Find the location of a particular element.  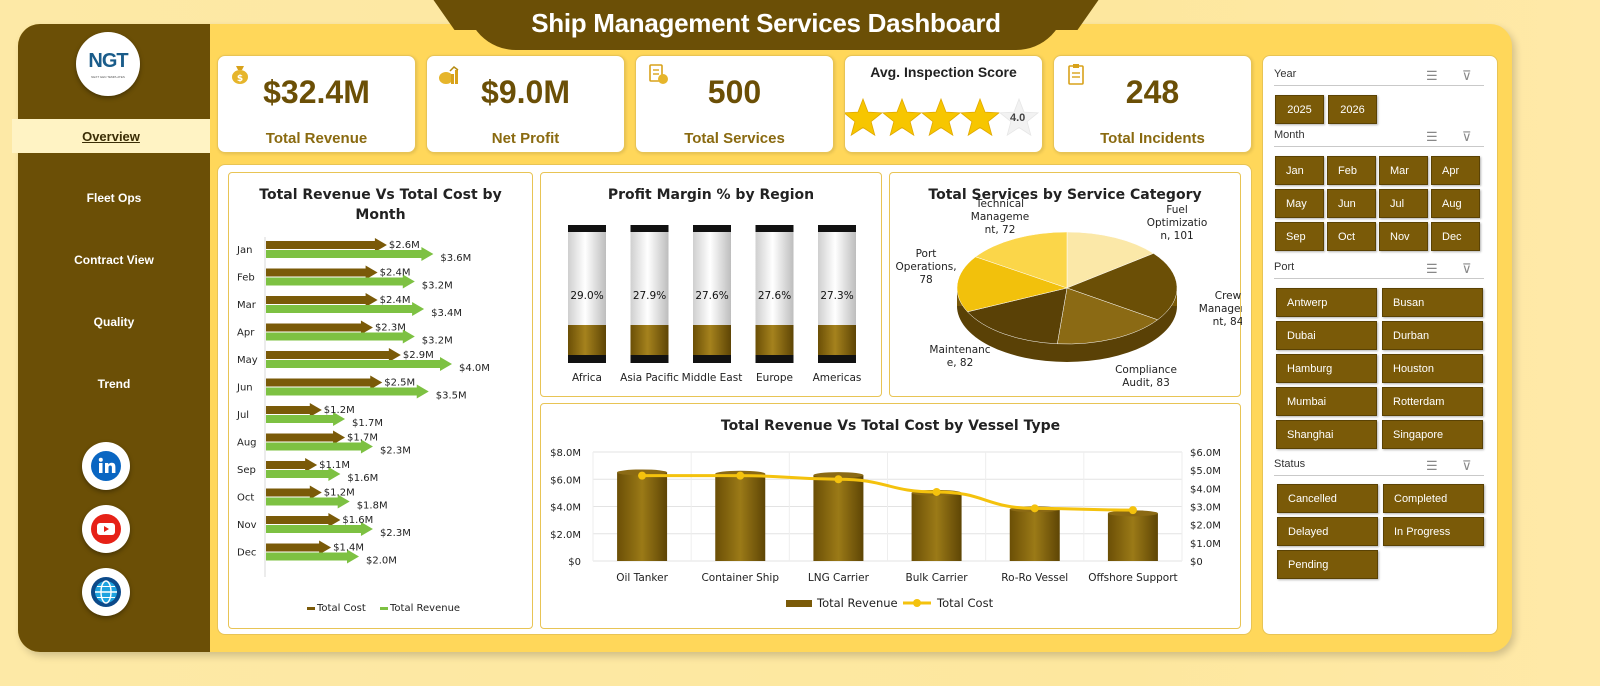

website-button is located at coordinates (106, 592).